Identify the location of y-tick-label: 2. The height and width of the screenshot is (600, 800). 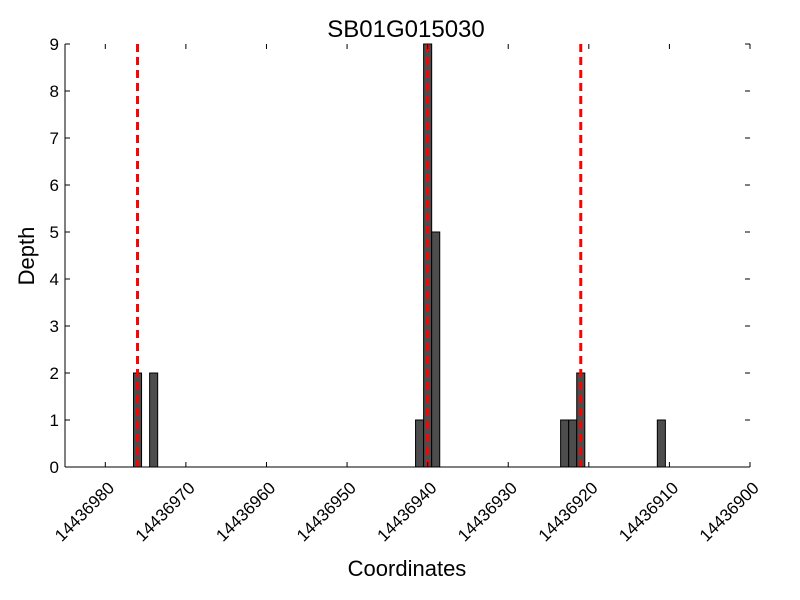
(54, 373).